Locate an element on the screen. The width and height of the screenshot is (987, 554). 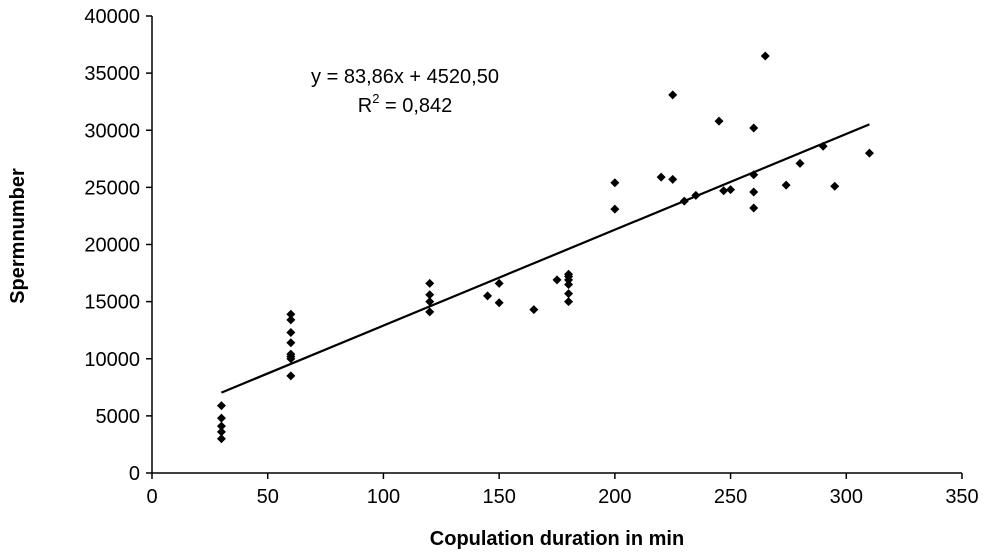
r-squared-label: R2 = 0,842 is located at coordinates (405, 104).